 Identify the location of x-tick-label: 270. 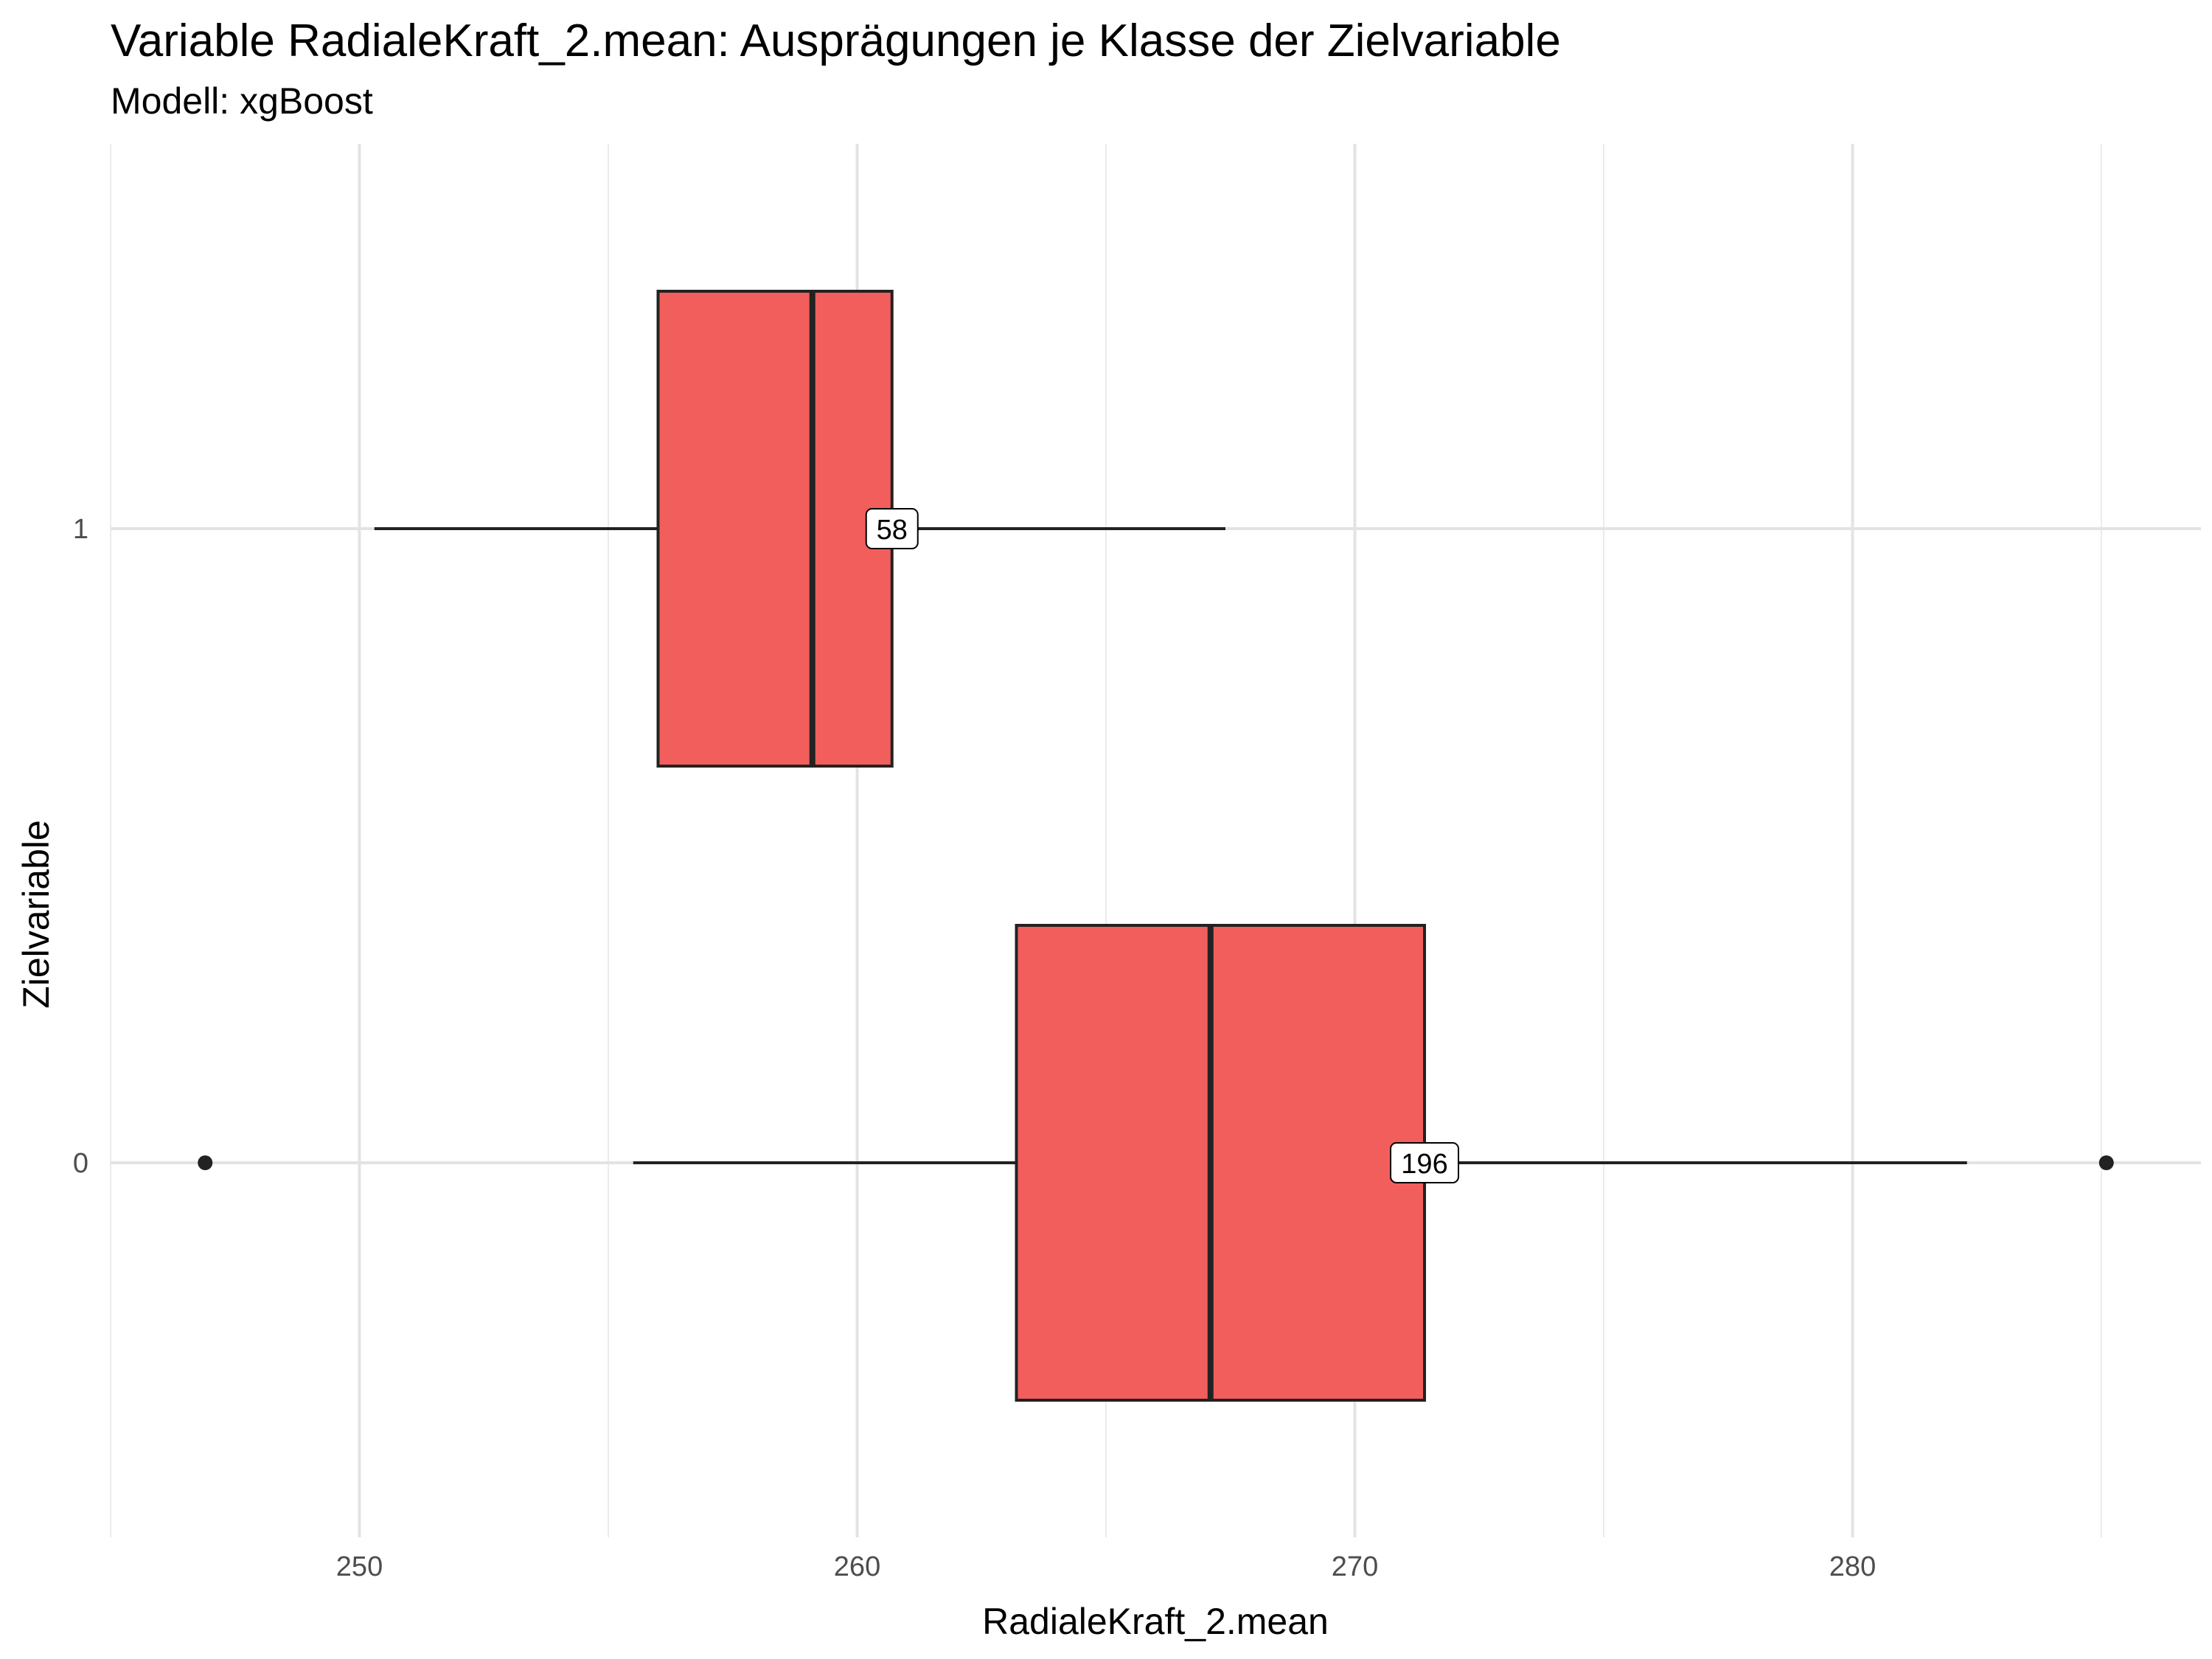
(1355, 1566).